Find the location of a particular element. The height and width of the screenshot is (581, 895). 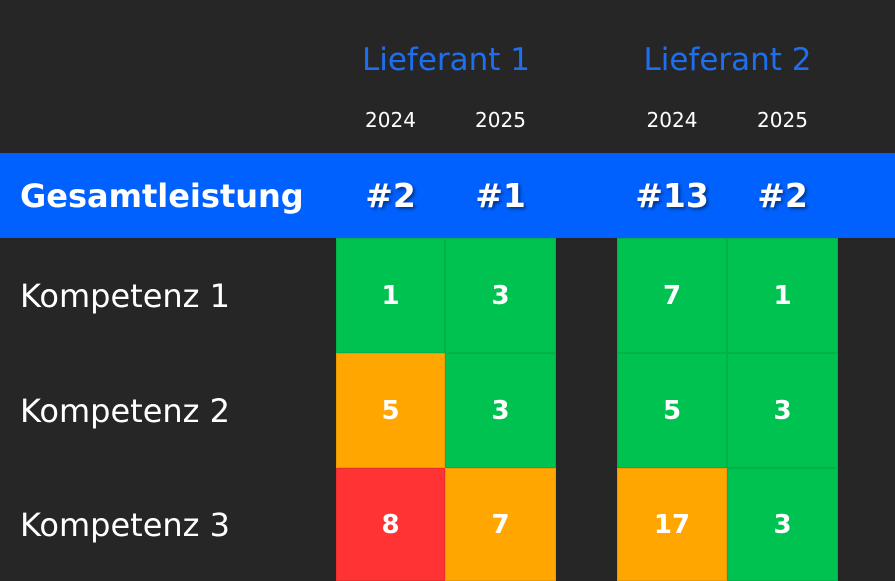

overall-rank: #1 is located at coordinates (500, 195).